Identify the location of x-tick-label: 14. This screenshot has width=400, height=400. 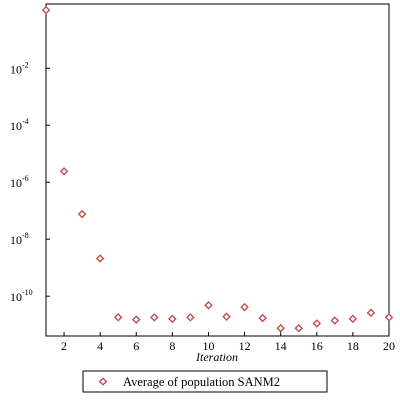
(281, 346).